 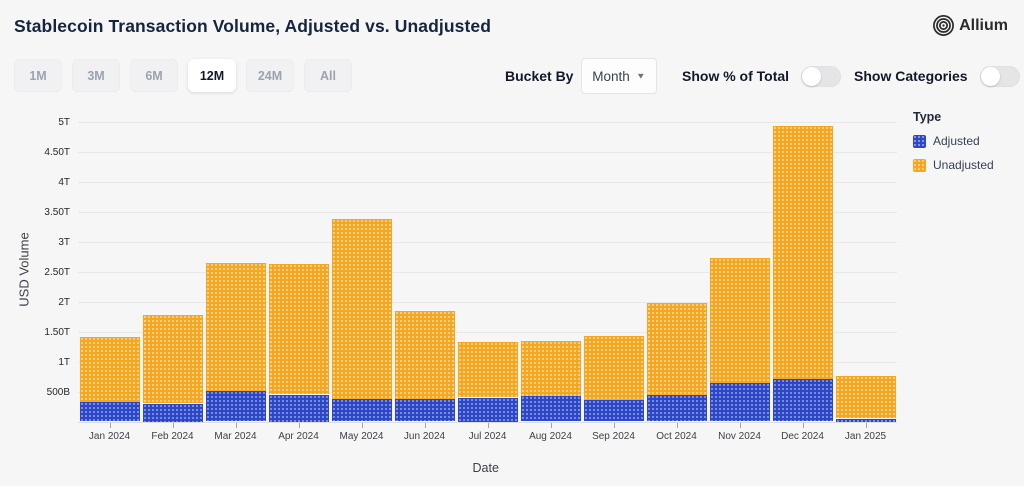 I want to click on x-tick-label: Jan 2025, so click(x=865, y=436).